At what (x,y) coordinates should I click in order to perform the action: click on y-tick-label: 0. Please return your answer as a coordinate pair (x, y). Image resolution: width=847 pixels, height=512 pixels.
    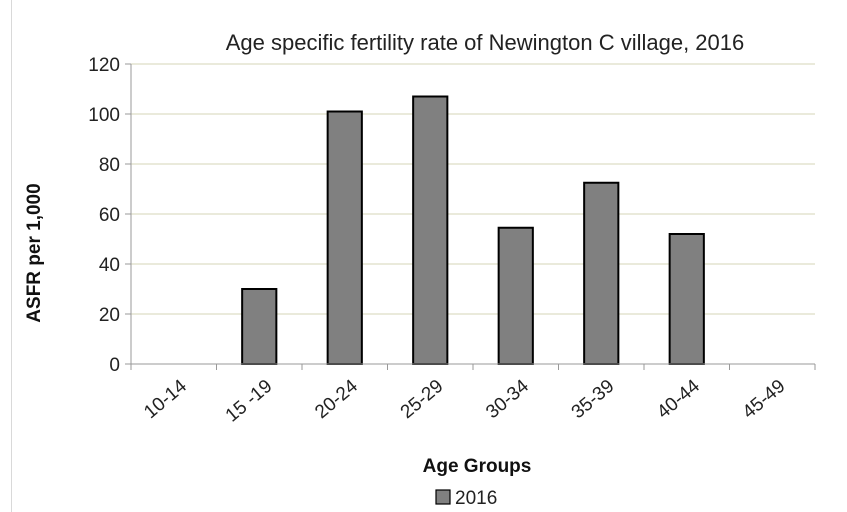
    Looking at the image, I should click on (114, 365).